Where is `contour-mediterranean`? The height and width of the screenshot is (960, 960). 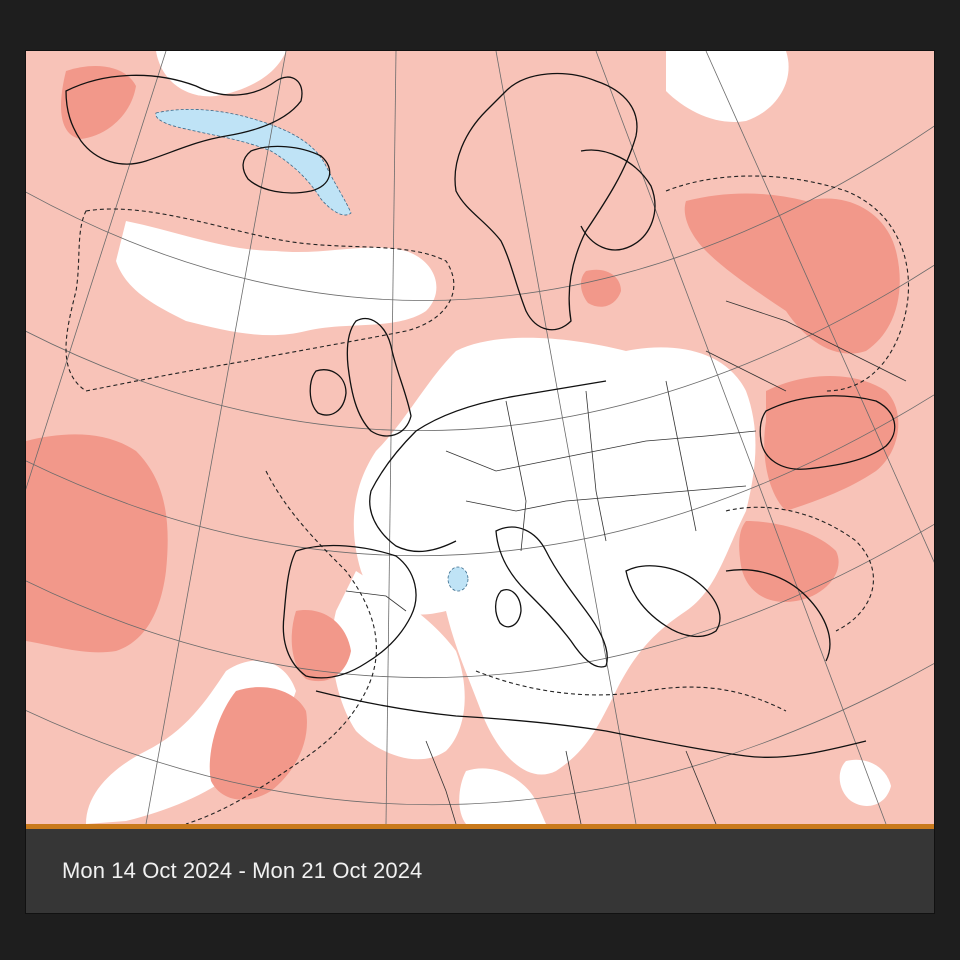 contour-mediterranean is located at coordinates (631, 691).